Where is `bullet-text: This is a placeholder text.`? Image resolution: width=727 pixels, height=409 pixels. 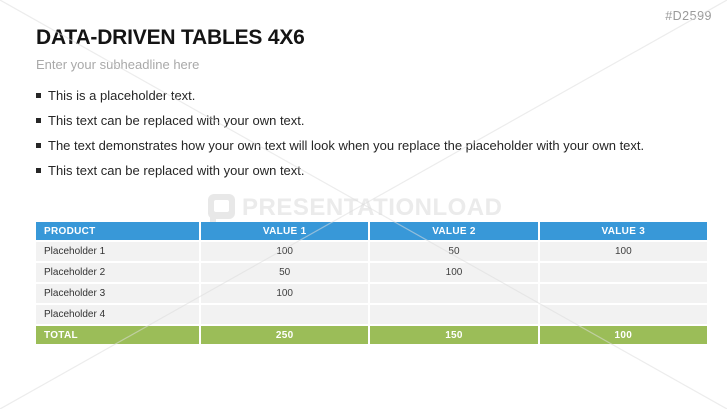
bullet-text: This is a placeholder text. is located at coordinates (122, 95).